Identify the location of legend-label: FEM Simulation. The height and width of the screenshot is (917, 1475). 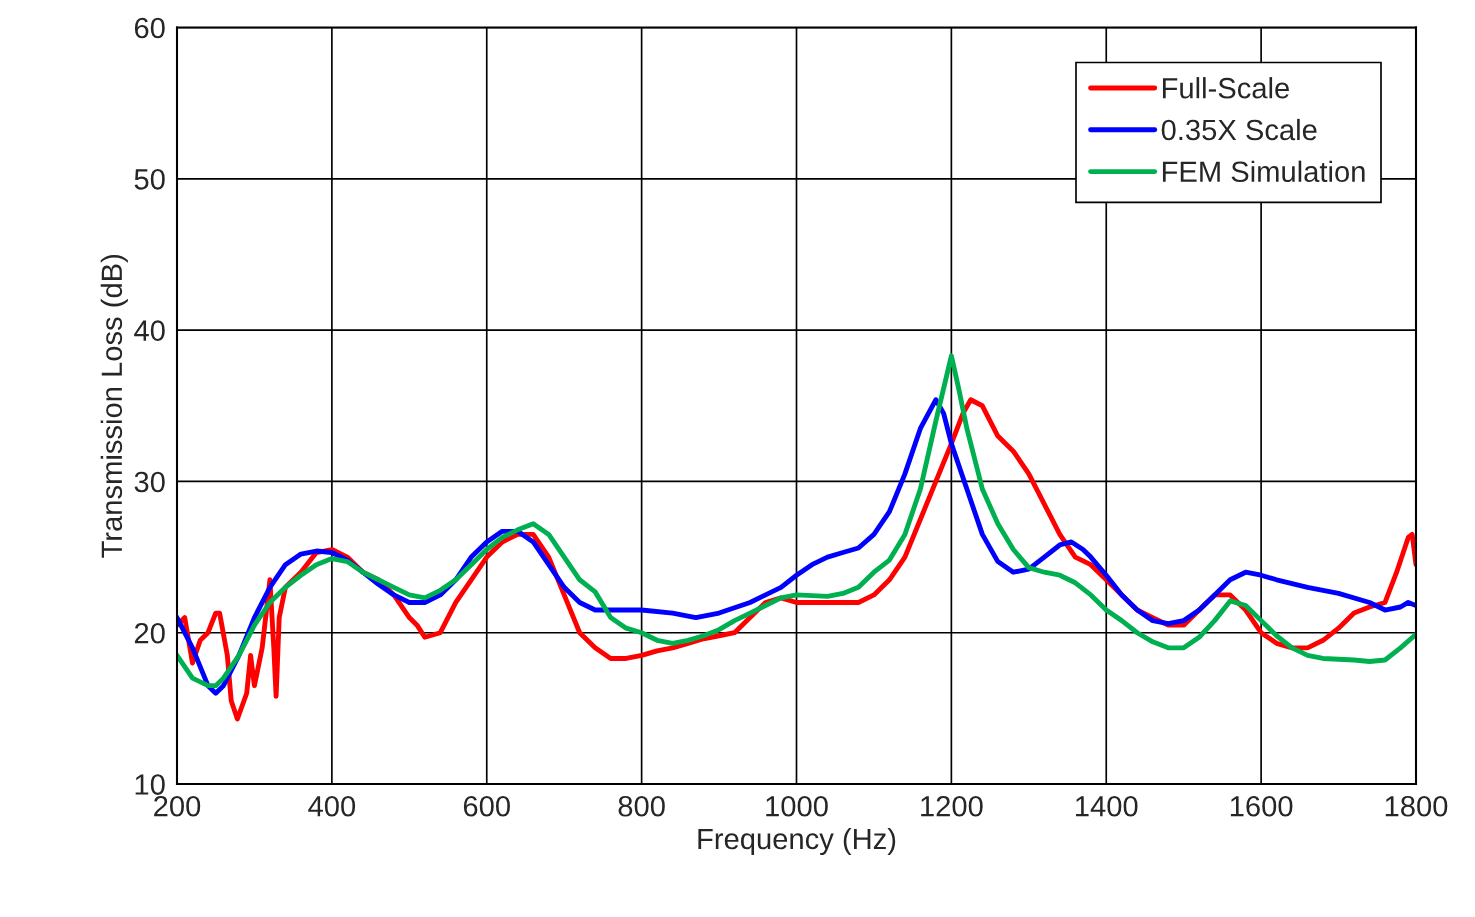
(1263, 171).